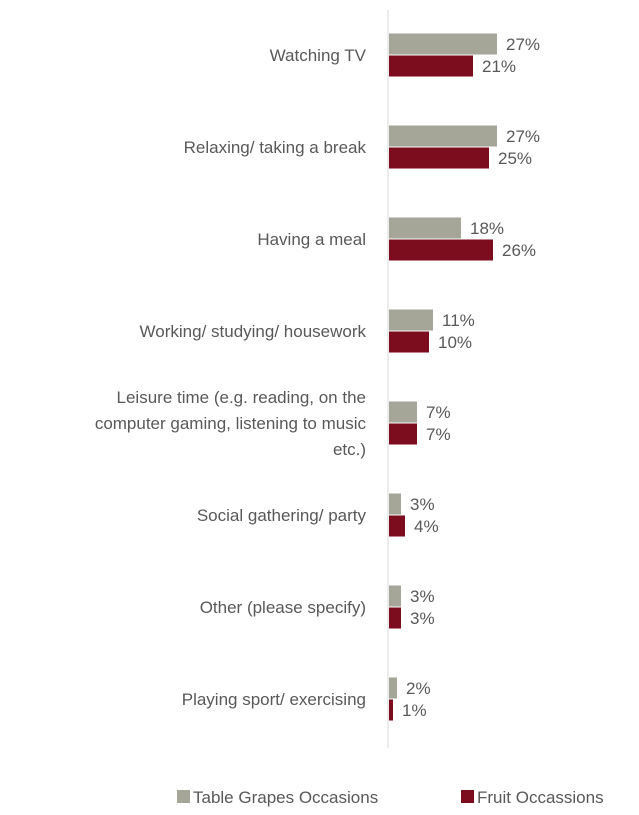 The image size is (639, 815). I want to click on category-label: Other (please specify), so click(283, 607).